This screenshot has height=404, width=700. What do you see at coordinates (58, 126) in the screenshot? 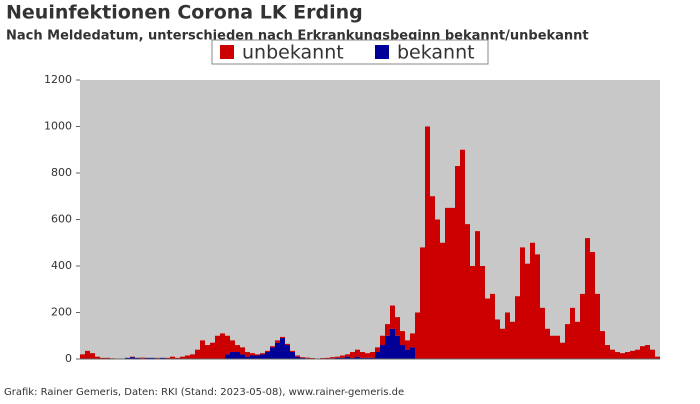
I see `y-tick-label: 1000` at bounding box center [58, 126].